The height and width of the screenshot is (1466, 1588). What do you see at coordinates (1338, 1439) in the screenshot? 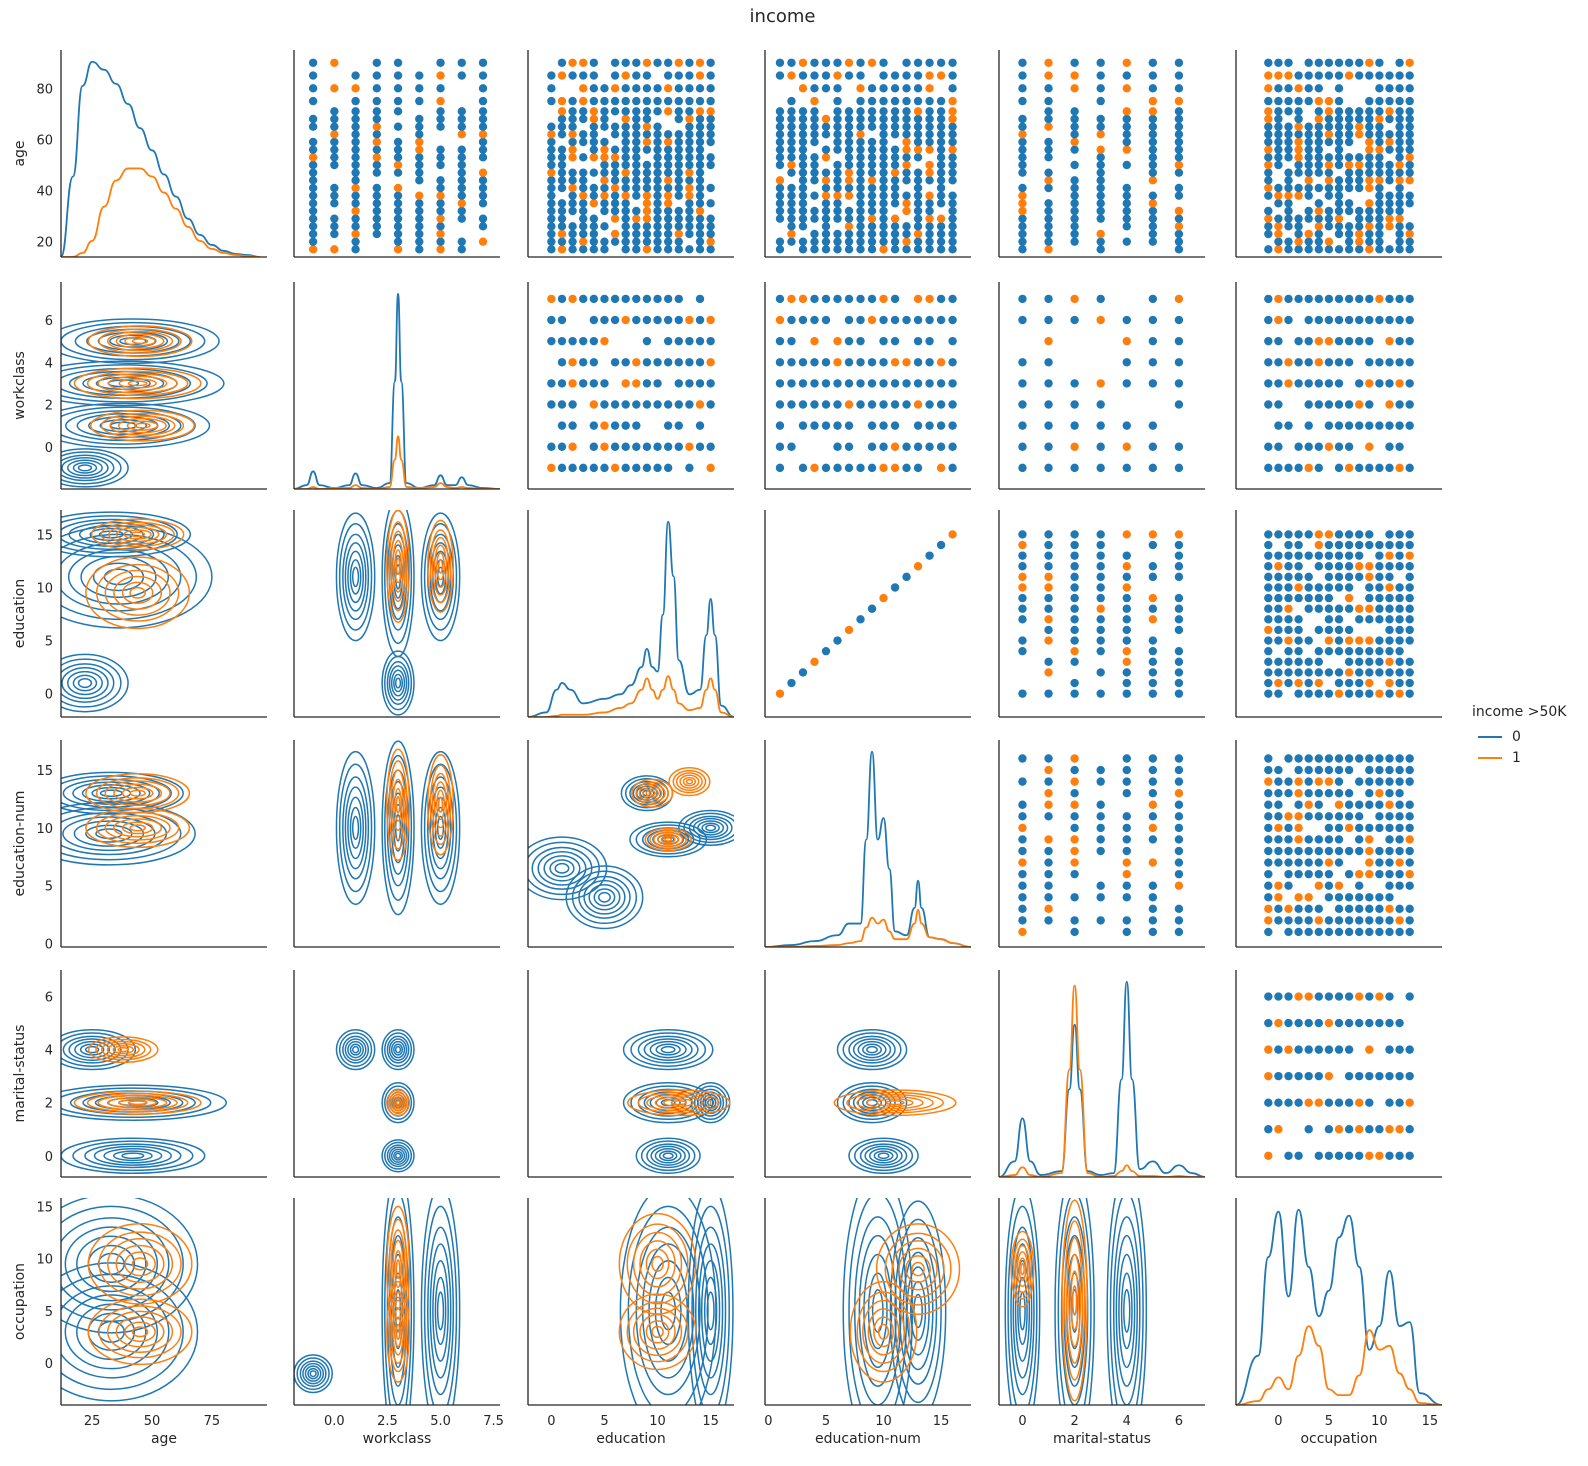
I see `x-axis-label: occupation` at bounding box center [1338, 1439].